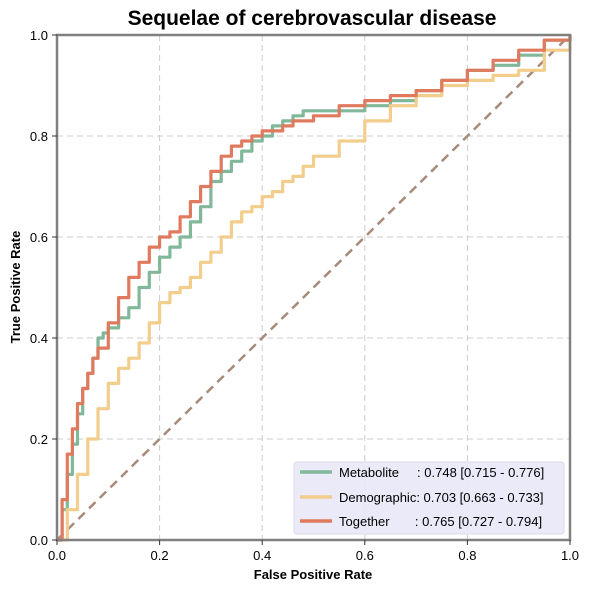 Image resolution: width=591 pixels, height=592 pixels. I want to click on y-tick-label: 0.8, so click(39, 136).